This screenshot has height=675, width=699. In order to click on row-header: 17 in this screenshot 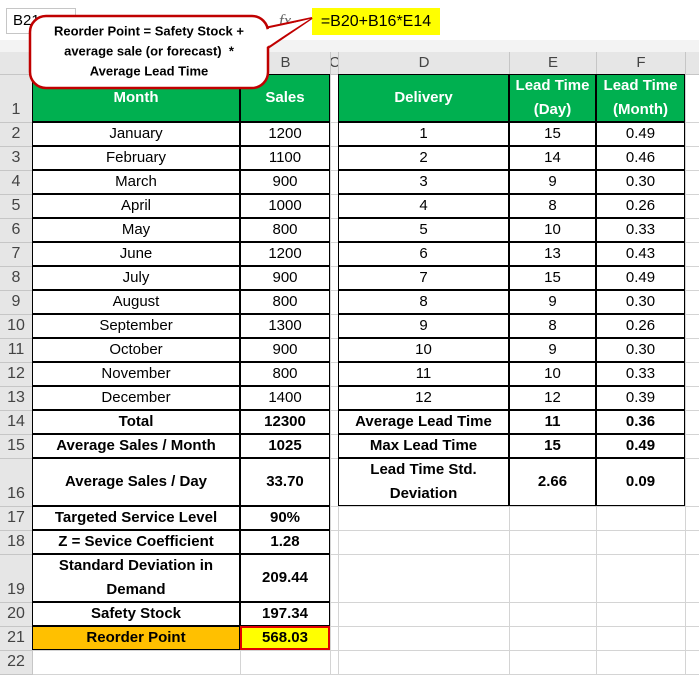, I will do `click(16, 519)`.